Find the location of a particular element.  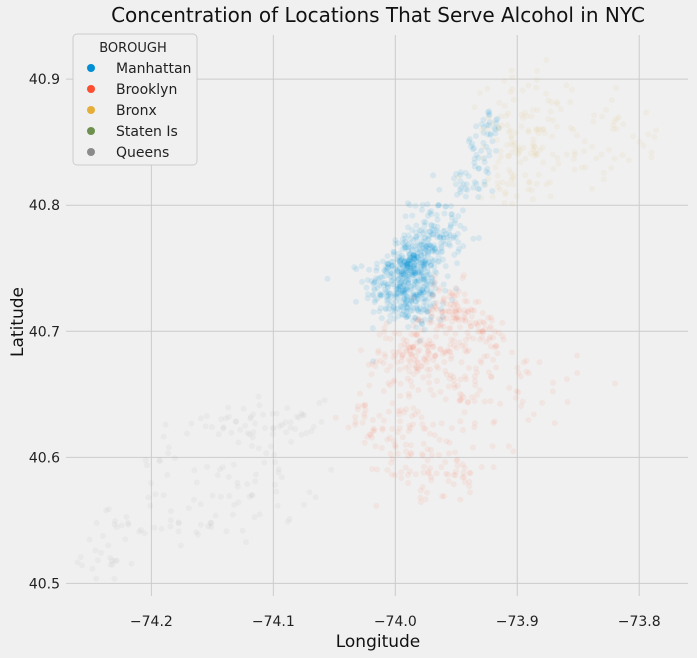

x-tick-label: −74.2 is located at coordinates (151, 622).